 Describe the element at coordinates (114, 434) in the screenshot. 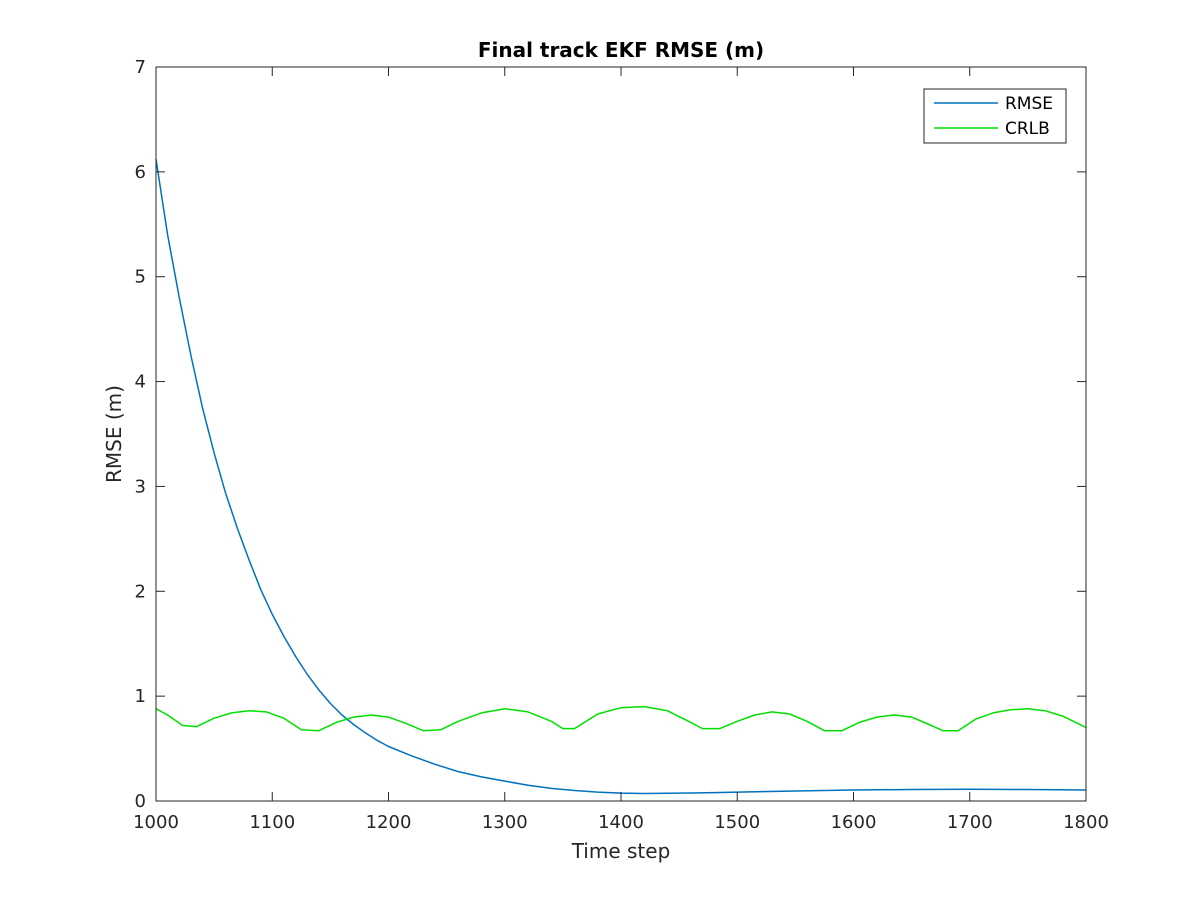

I see `y-axis-label: RMSE (m)` at that location.